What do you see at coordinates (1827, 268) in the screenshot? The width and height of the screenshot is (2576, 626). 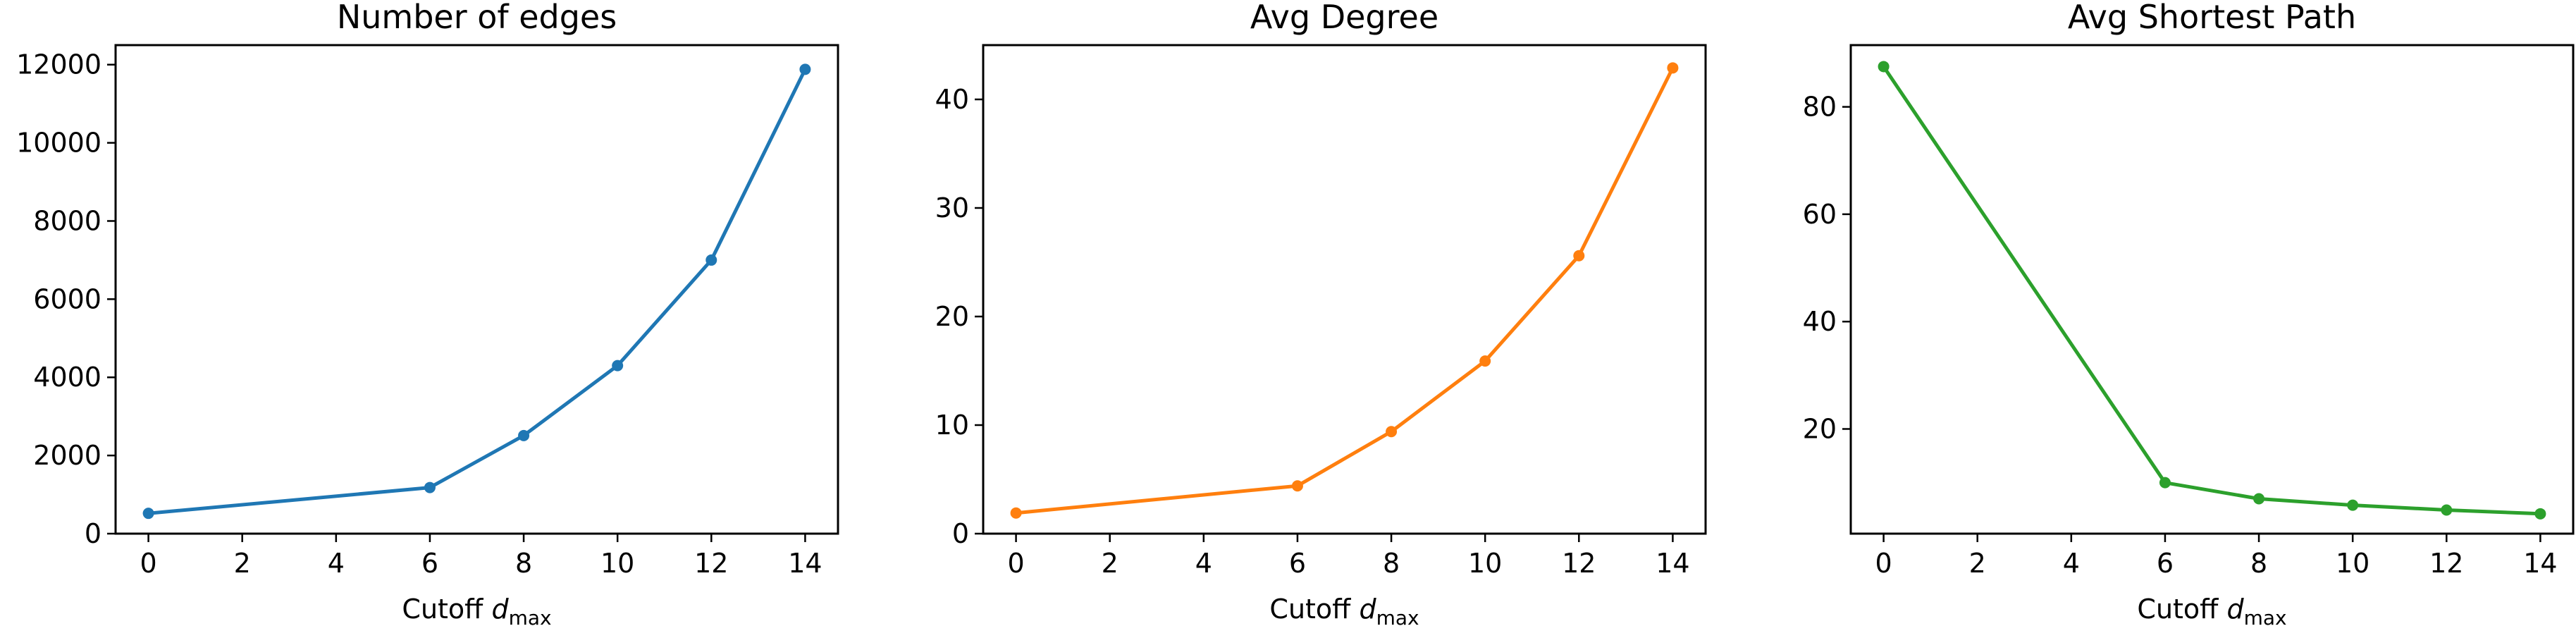 I see `y-axis: 20 40 60 80` at bounding box center [1827, 268].